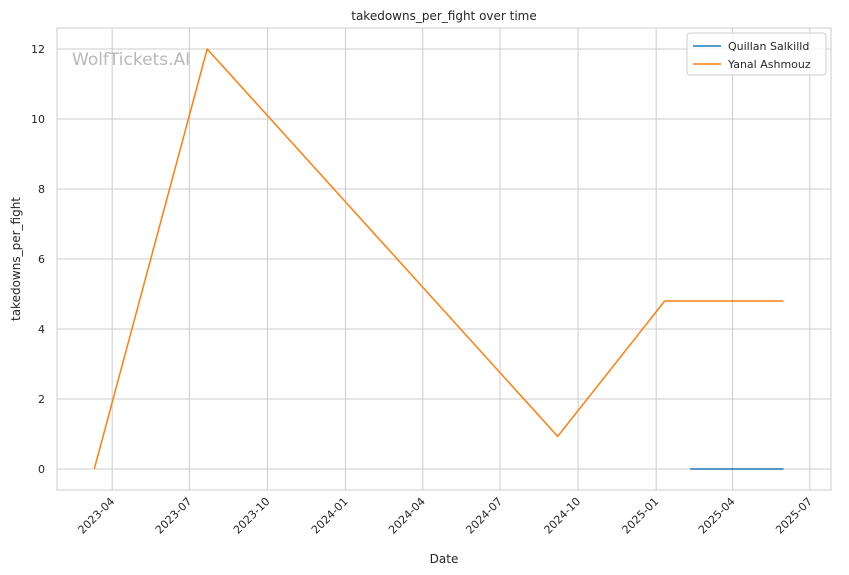 This screenshot has height=575, width=849. What do you see at coordinates (41, 399) in the screenshot?
I see `y-tick-label: 2` at bounding box center [41, 399].